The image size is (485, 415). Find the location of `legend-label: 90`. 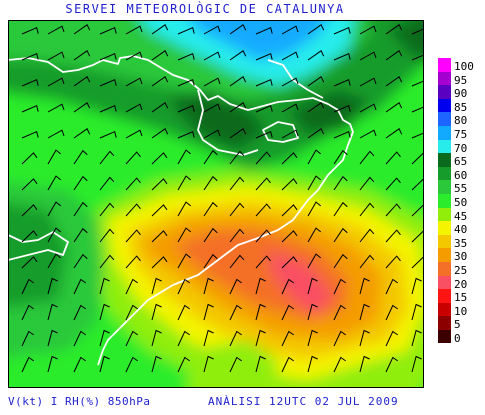

legend-label: 90 is located at coordinates (461, 94).